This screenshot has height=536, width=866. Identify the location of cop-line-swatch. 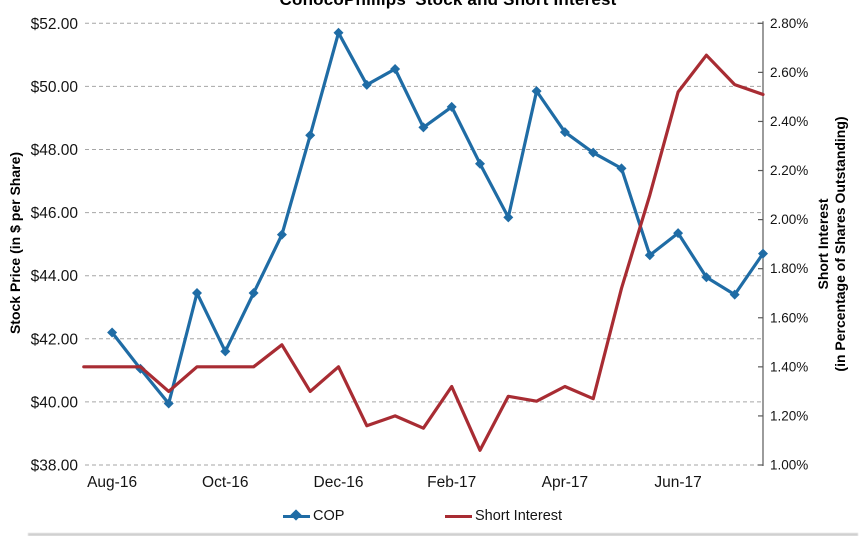
(296, 515).